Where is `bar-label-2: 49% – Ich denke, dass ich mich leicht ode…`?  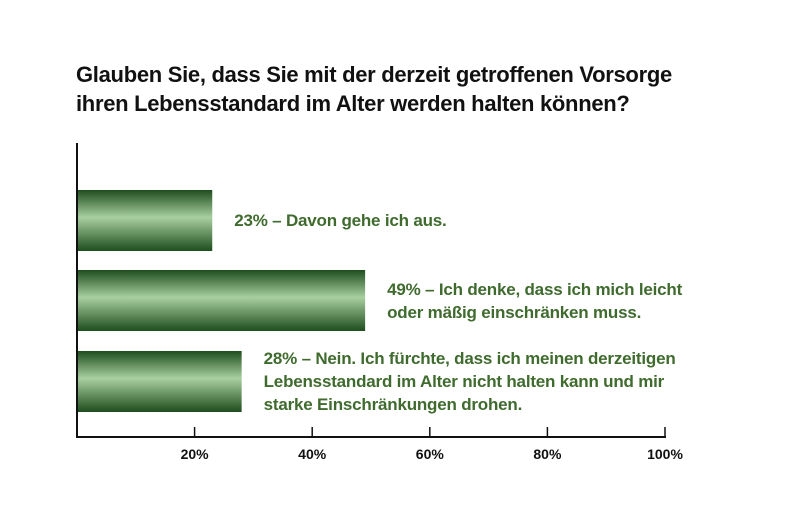
bar-label-2: 49% – Ich denke, dass ich mich leicht ode… is located at coordinates (534, 301).